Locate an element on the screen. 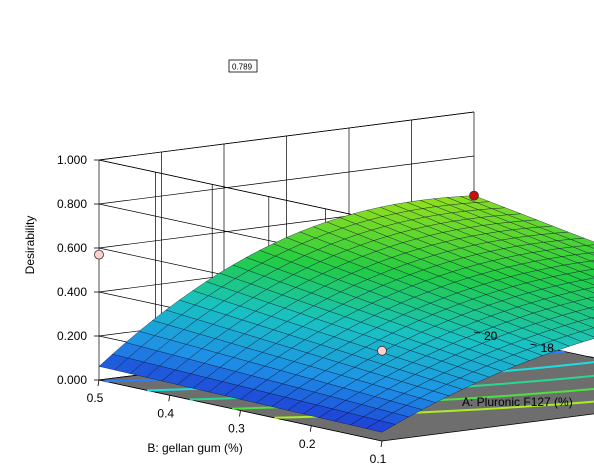 The width and height of the screenshot is (594, 471). y-tick-label: 0.1 is located at coordinates (378, 459).